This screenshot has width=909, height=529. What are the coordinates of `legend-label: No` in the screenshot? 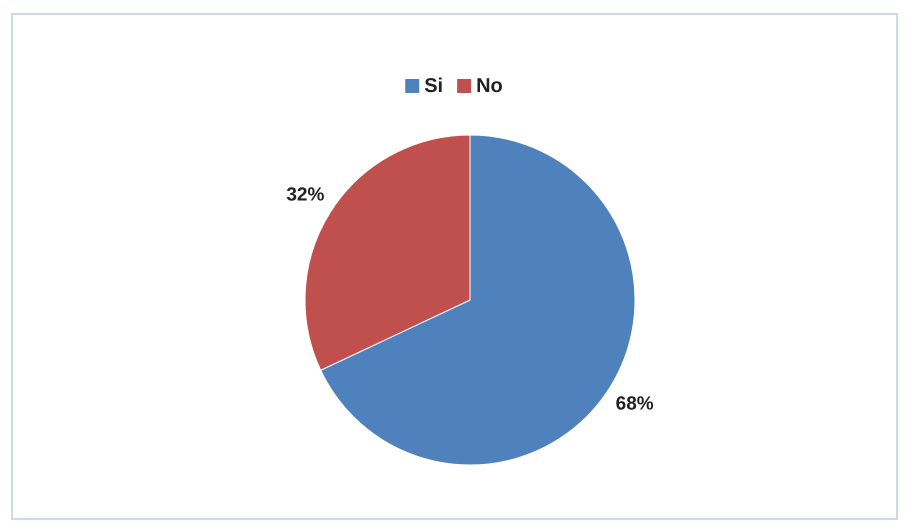 It's located at (489, 86).